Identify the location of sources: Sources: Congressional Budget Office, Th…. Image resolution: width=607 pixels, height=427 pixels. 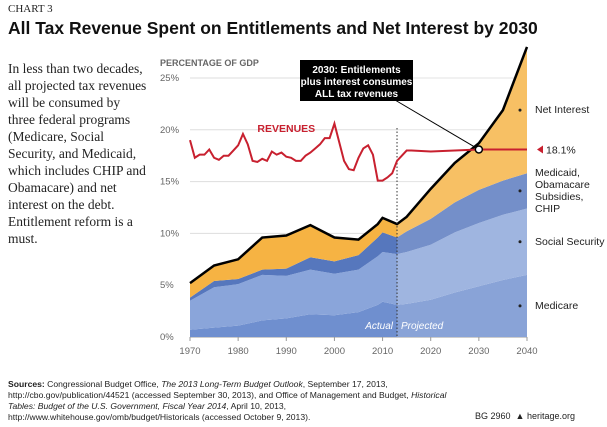
(228, 401).